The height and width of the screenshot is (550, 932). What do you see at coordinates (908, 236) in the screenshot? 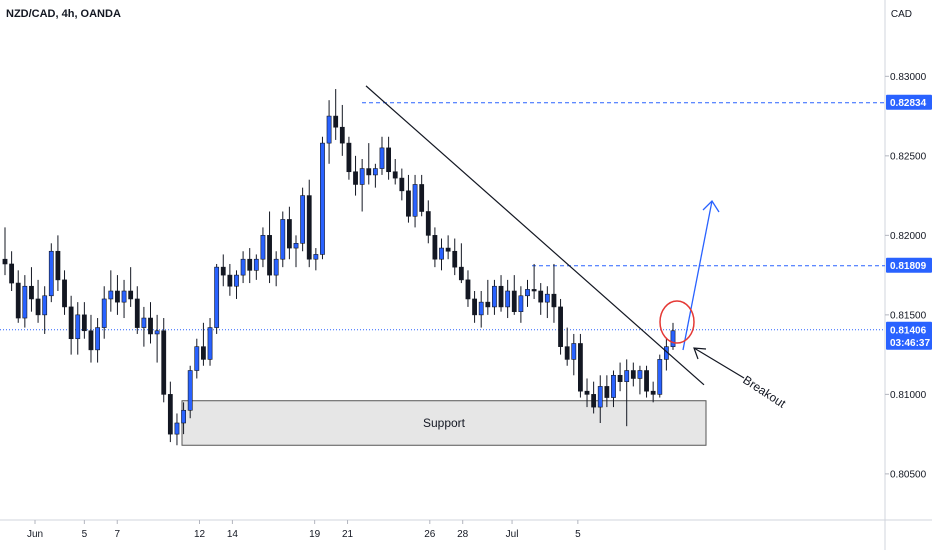
I see `y-tick-label: 0.82000` at bounding box center [908, 236].